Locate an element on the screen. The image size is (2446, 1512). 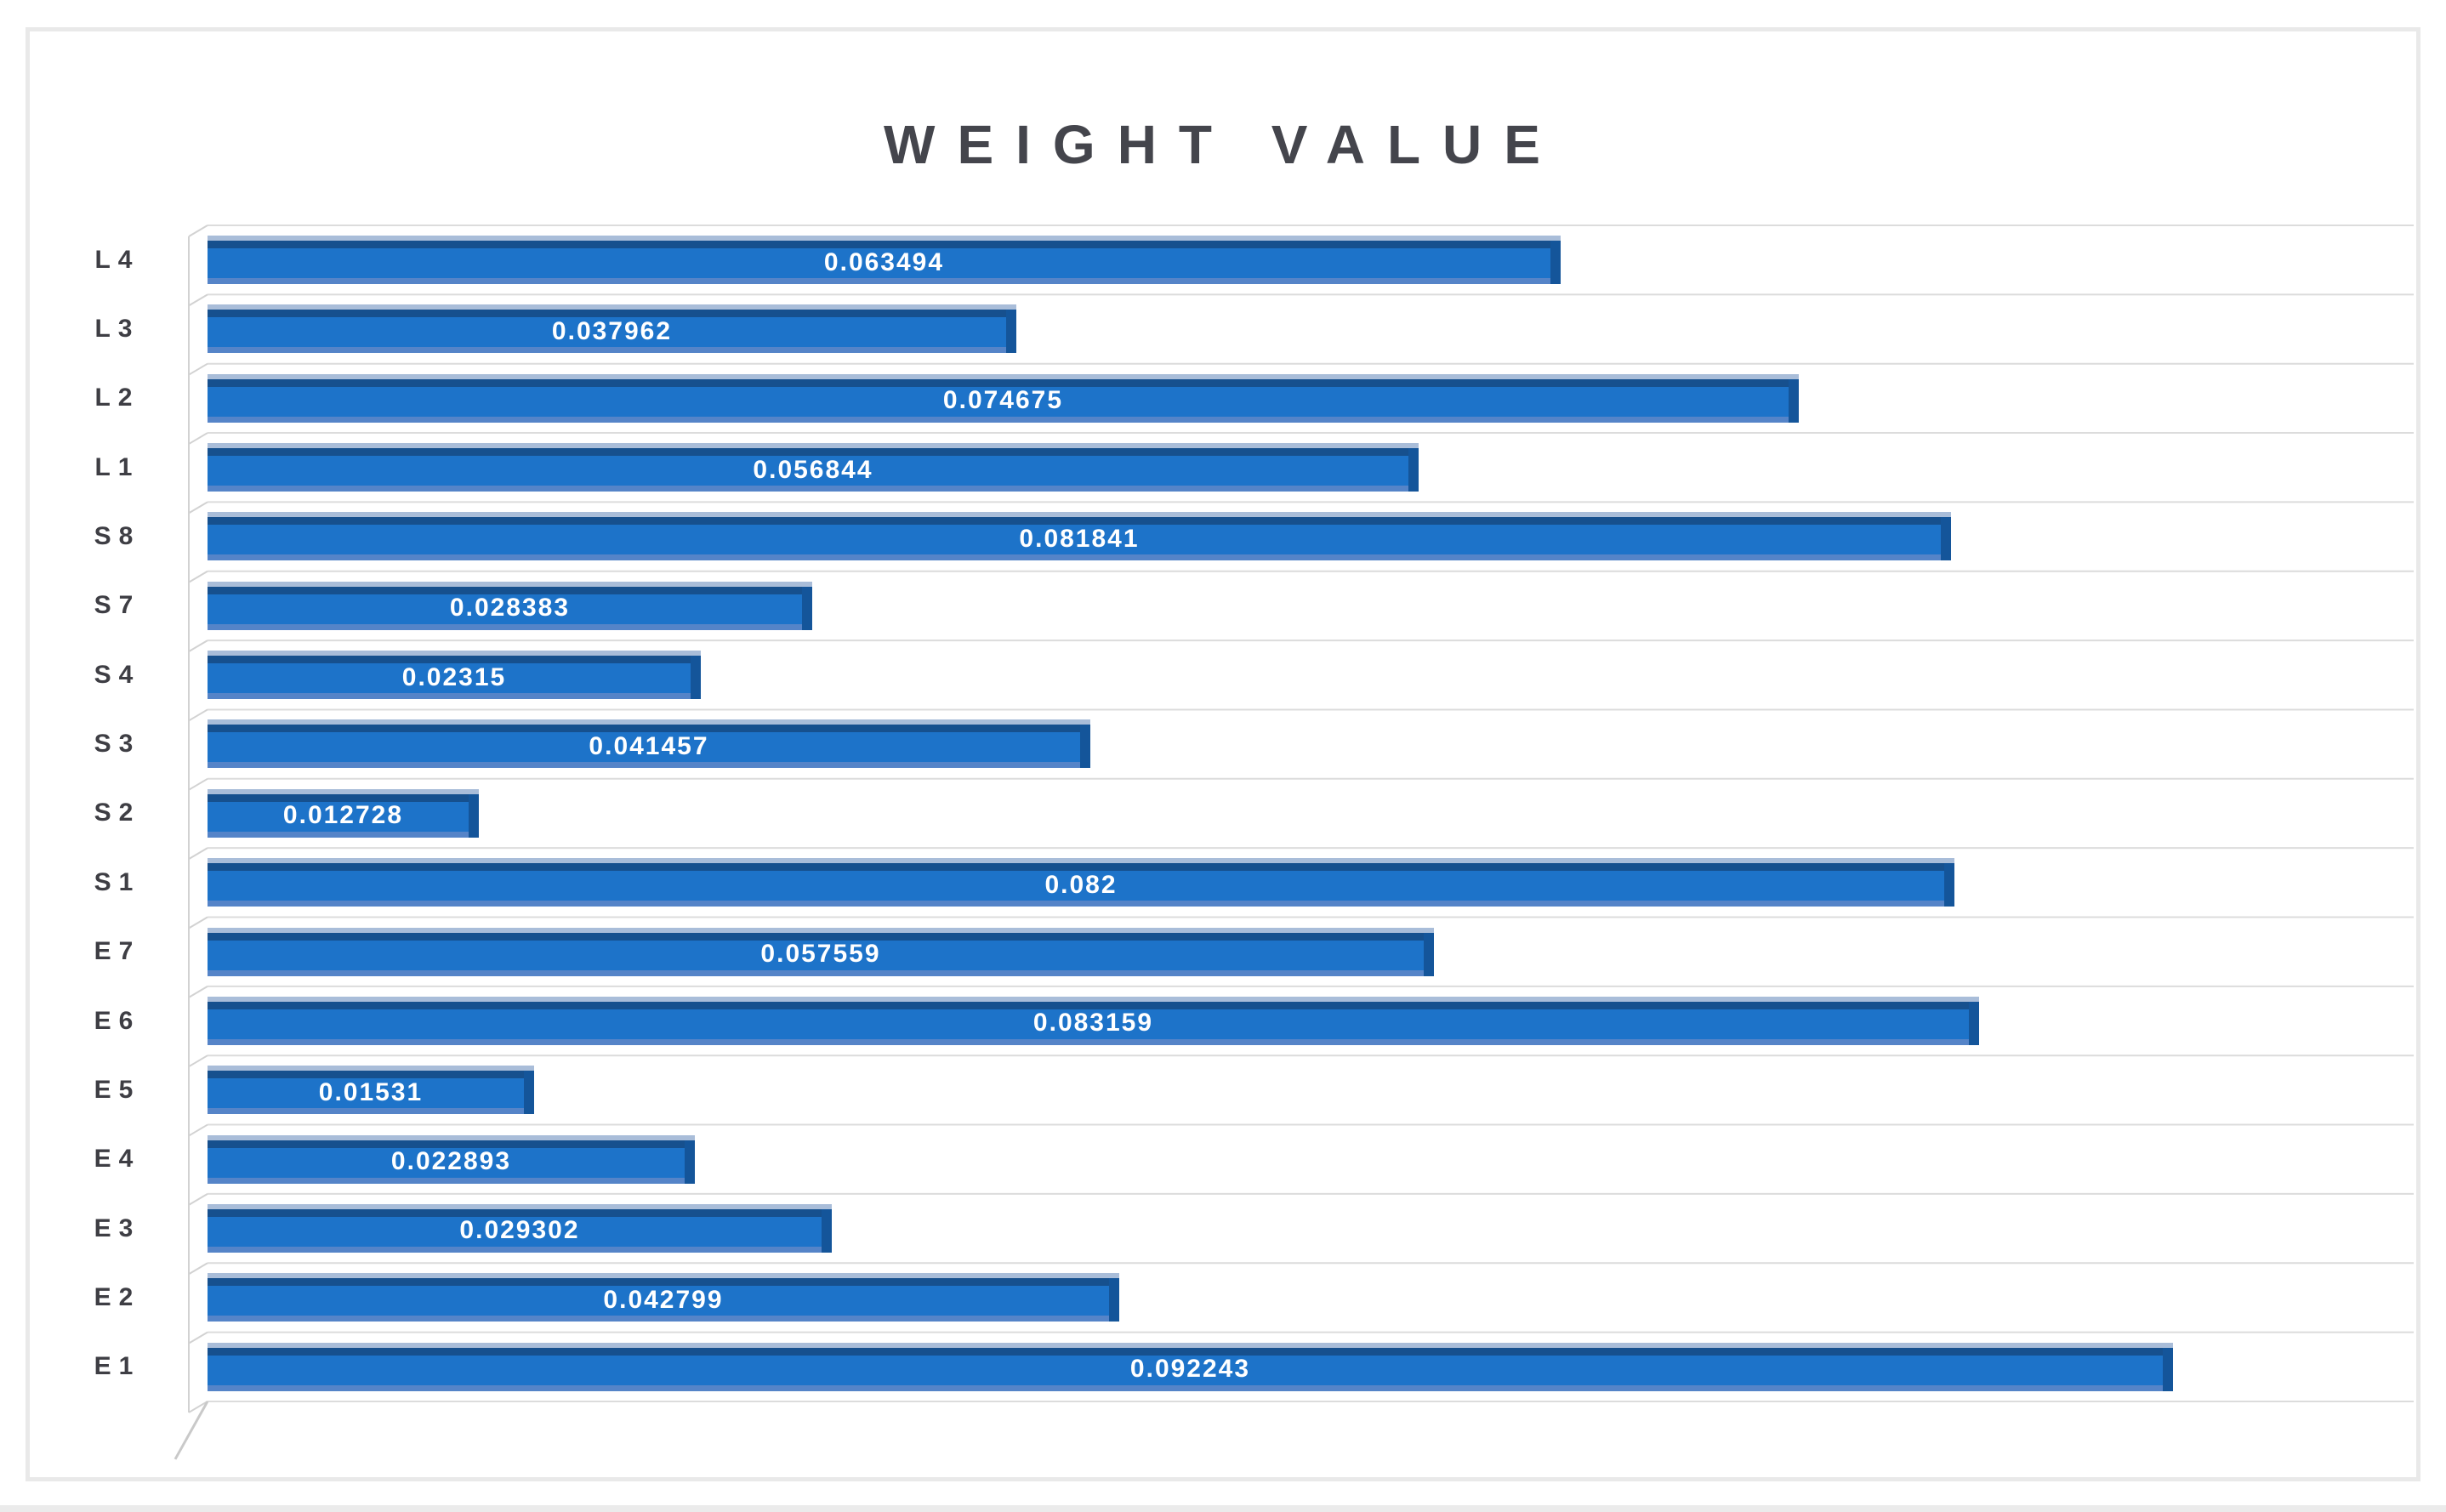
bar-value-label: 0.074675 is located at coordinates (1003, 400).